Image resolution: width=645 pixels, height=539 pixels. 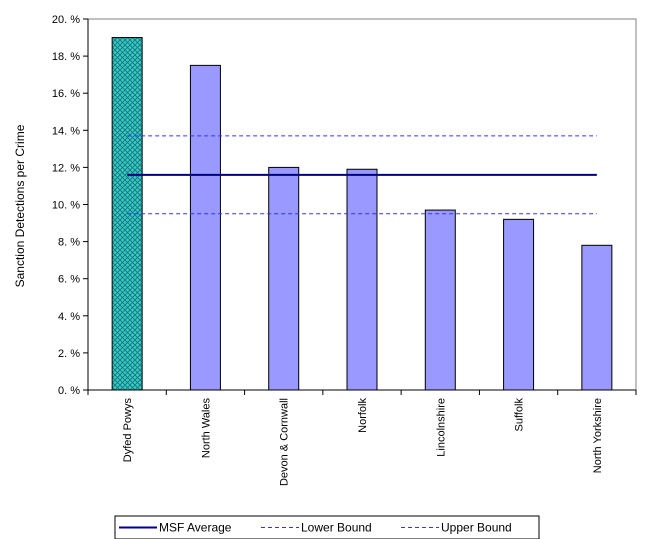 I want to click on x-category-label: Devon & Cornwall, so click(x=285, y=442).